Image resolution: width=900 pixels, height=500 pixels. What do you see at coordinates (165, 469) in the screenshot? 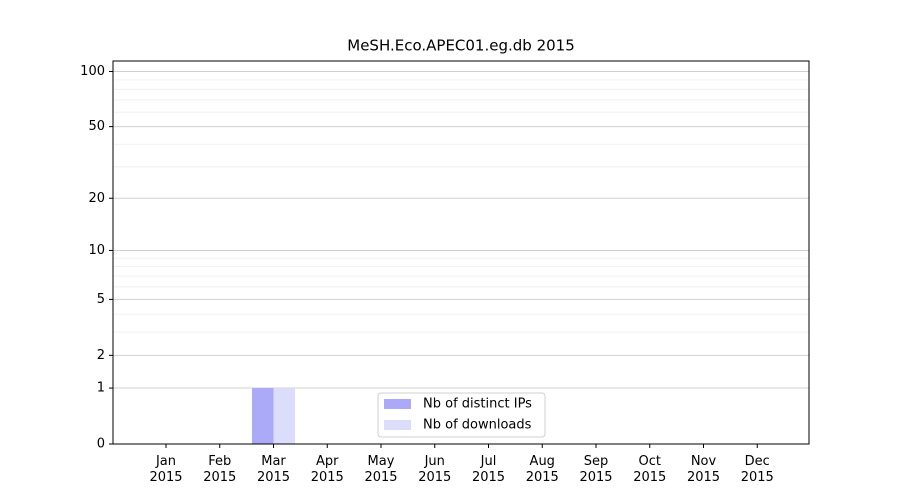
I see `x-tick-label: Jan 2015` at bounding box center [165, 469].